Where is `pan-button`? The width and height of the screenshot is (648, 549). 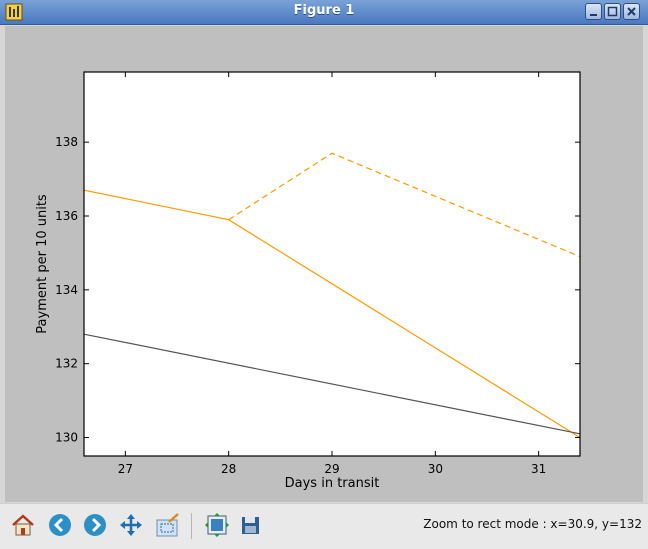
pan-button is located at coordinates (131, 525).